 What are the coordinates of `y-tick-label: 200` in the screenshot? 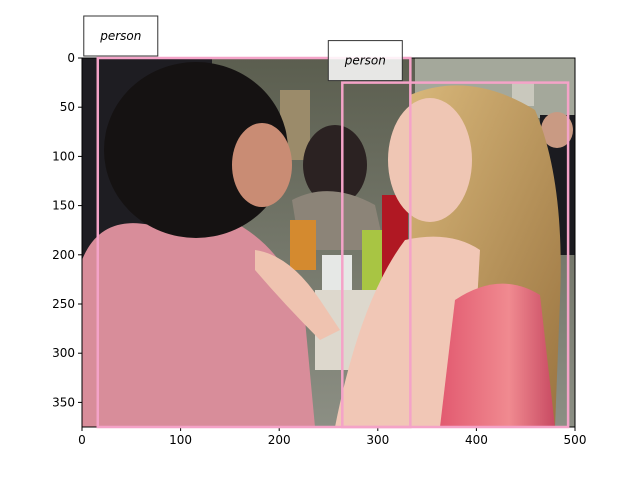 It's located at (63, 255).